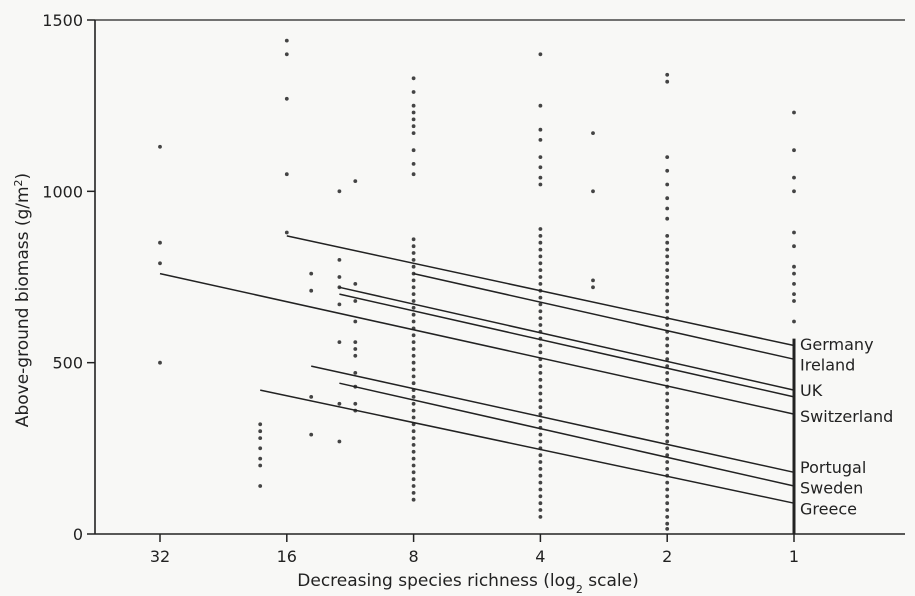  I want to click on line-label-switzerland: Switzerland, so click(846, 416).